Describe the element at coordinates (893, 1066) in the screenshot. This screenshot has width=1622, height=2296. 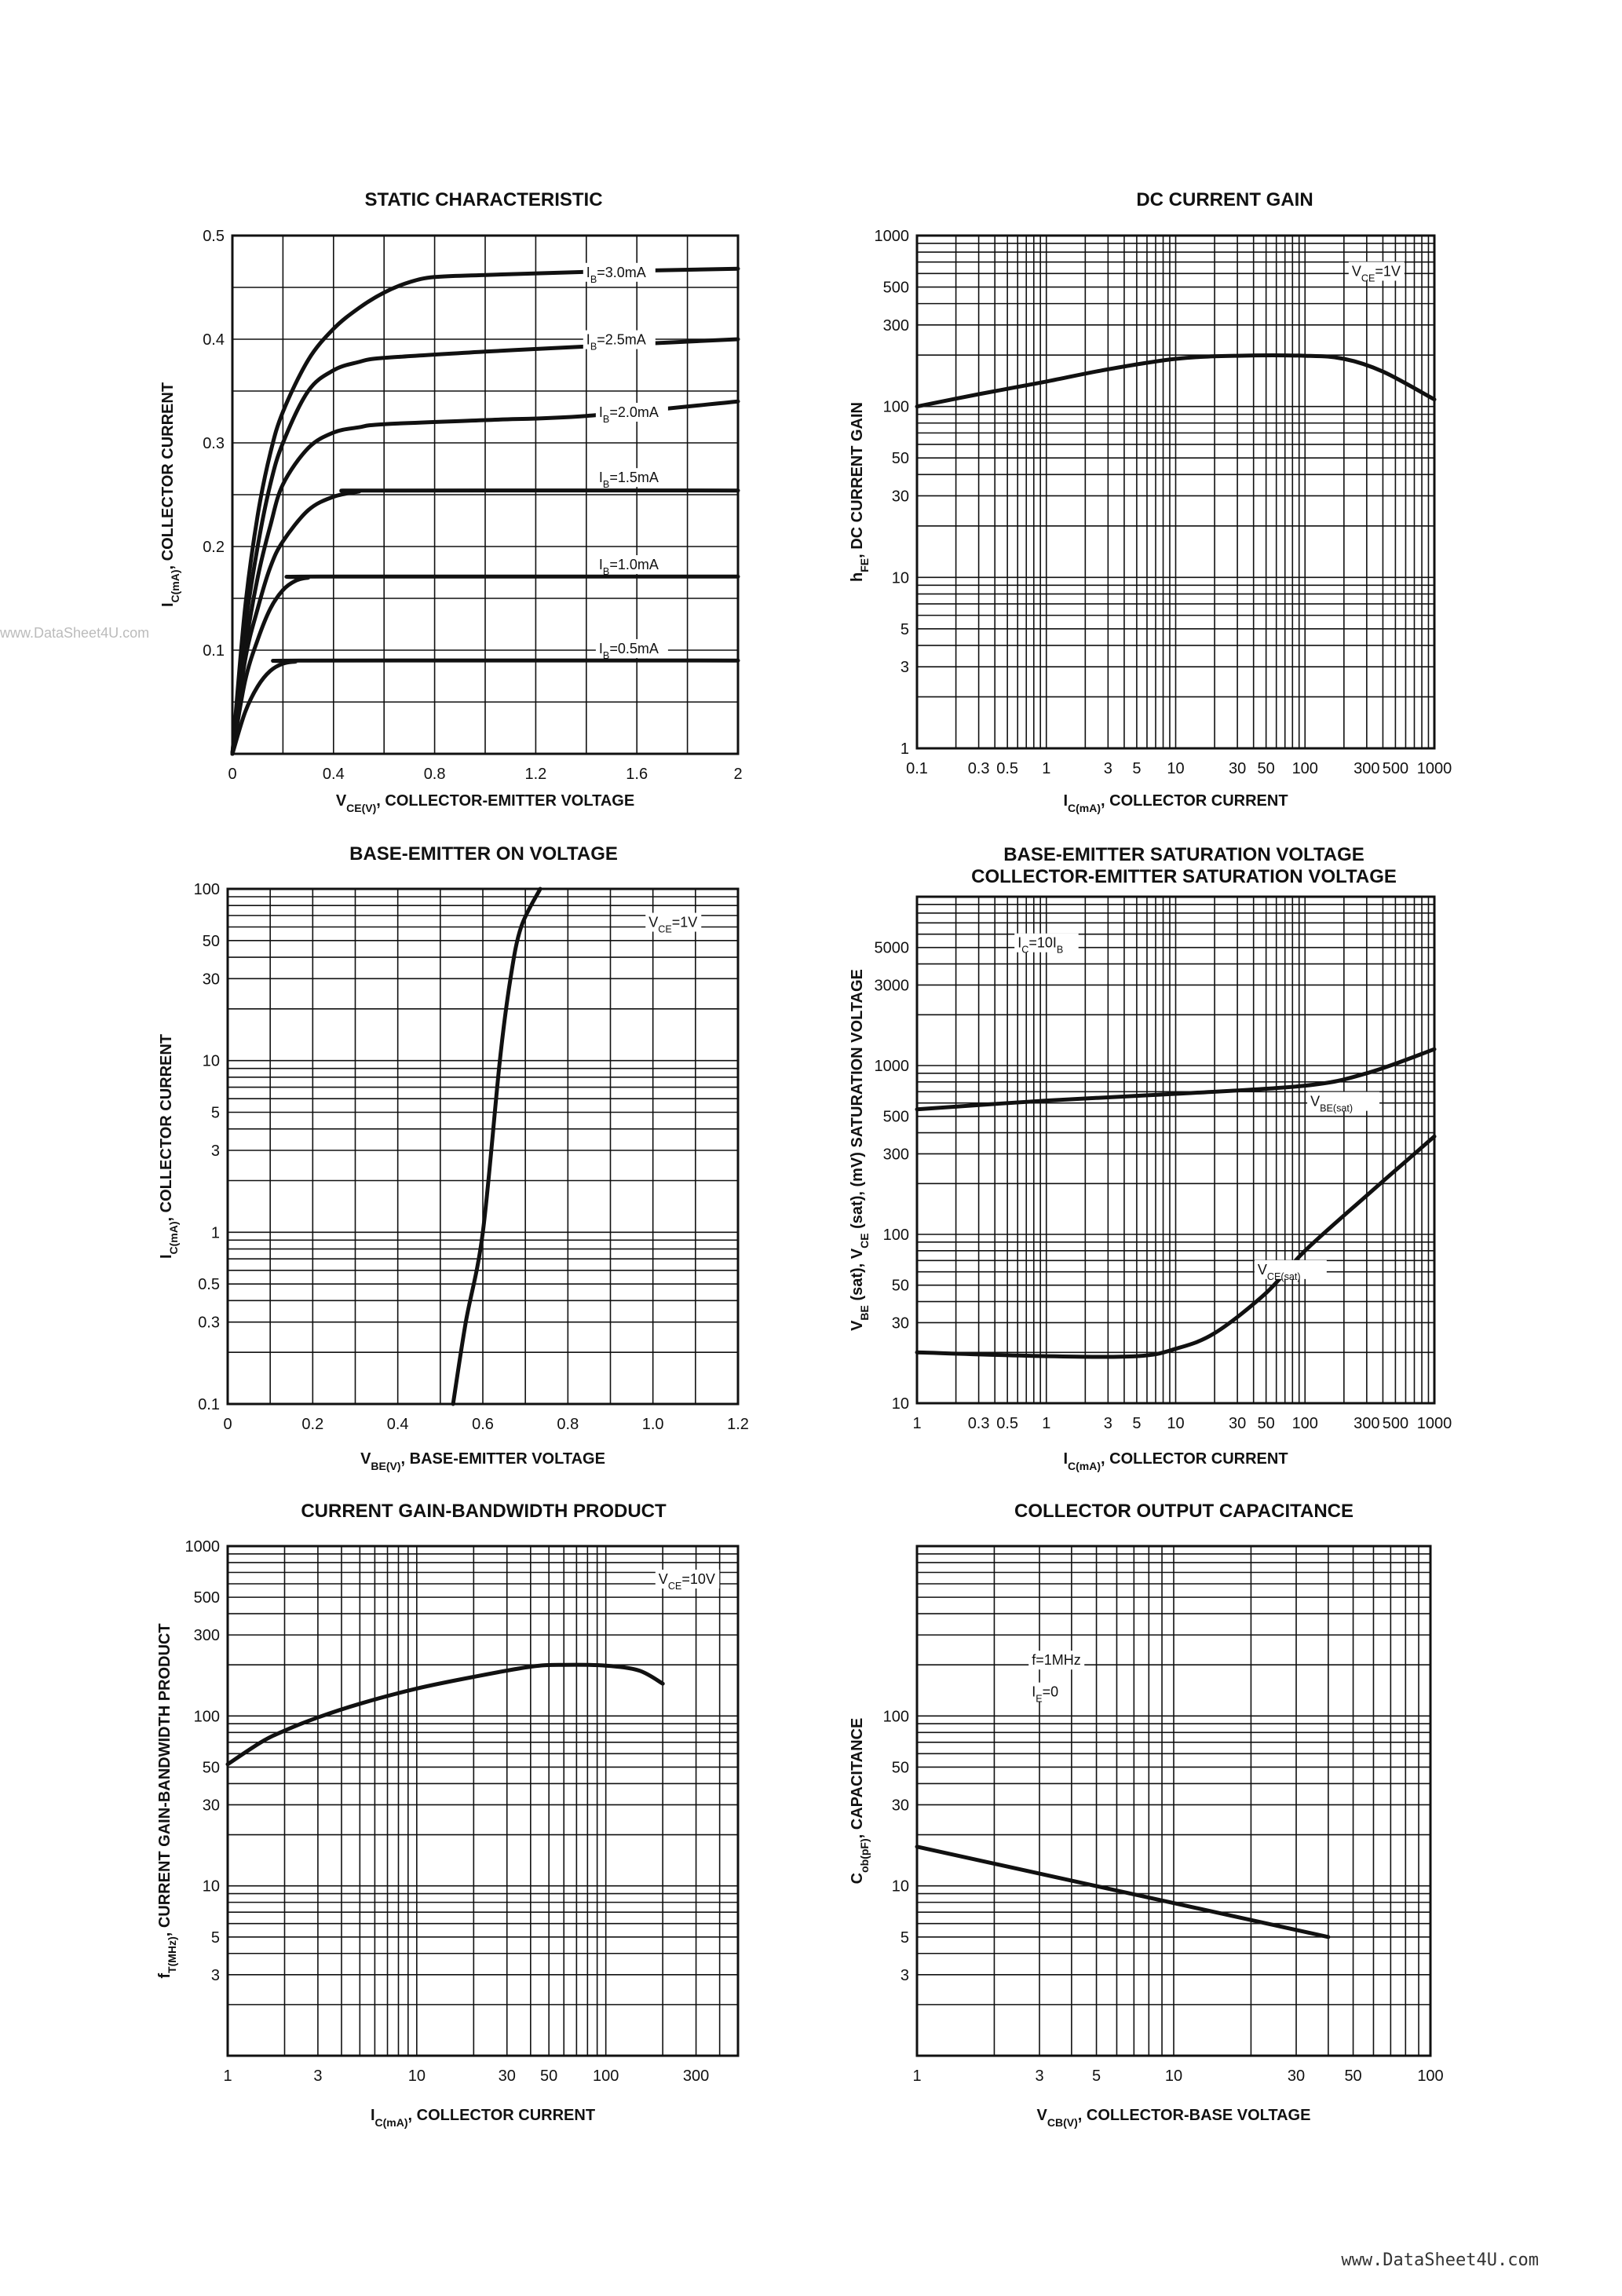
I see `y-tick-label: 1000` at that location.